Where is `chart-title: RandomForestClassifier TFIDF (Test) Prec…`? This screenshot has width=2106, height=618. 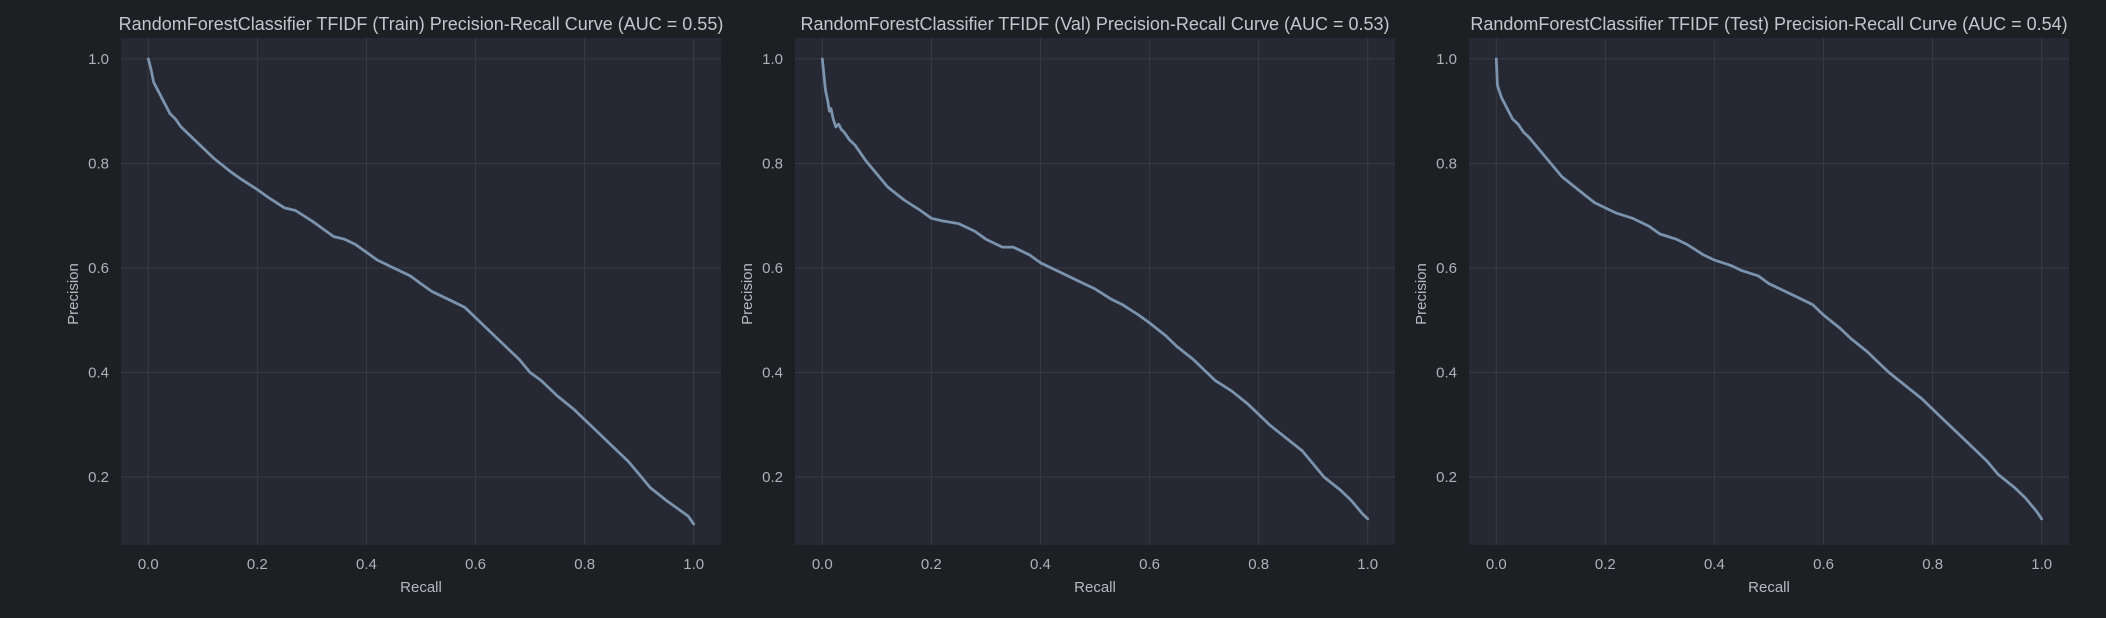
chart-title: RandomForestClassifier TFIDF (Test) Prec… is located at coordinates (1768, 24).